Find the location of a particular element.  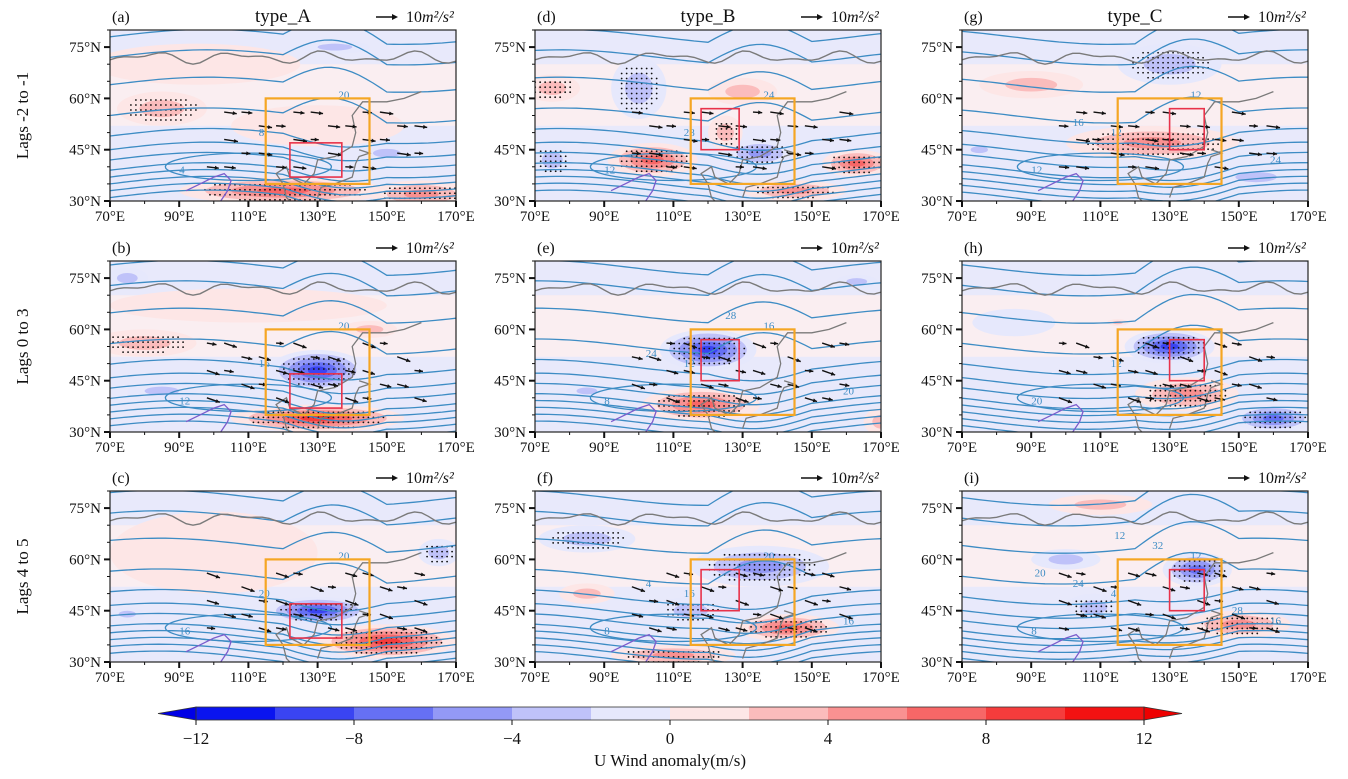

panel-label: (c) is located at coordinates (121, 478).